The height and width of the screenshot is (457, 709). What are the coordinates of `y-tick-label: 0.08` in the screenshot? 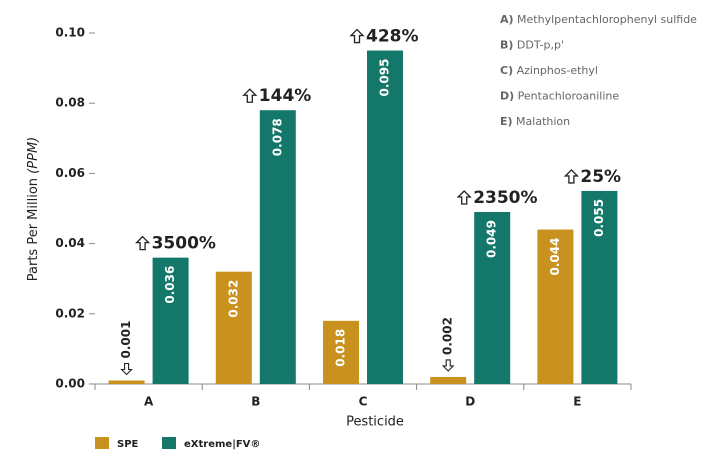 It's located at (70, 103).